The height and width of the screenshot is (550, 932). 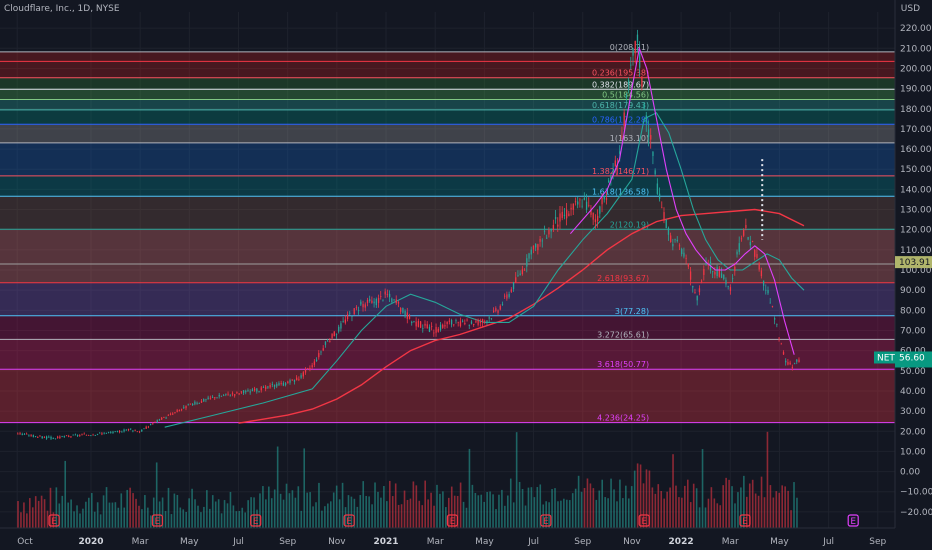 I want to click on earnings-marker-icon, so click(x=644, y=520).